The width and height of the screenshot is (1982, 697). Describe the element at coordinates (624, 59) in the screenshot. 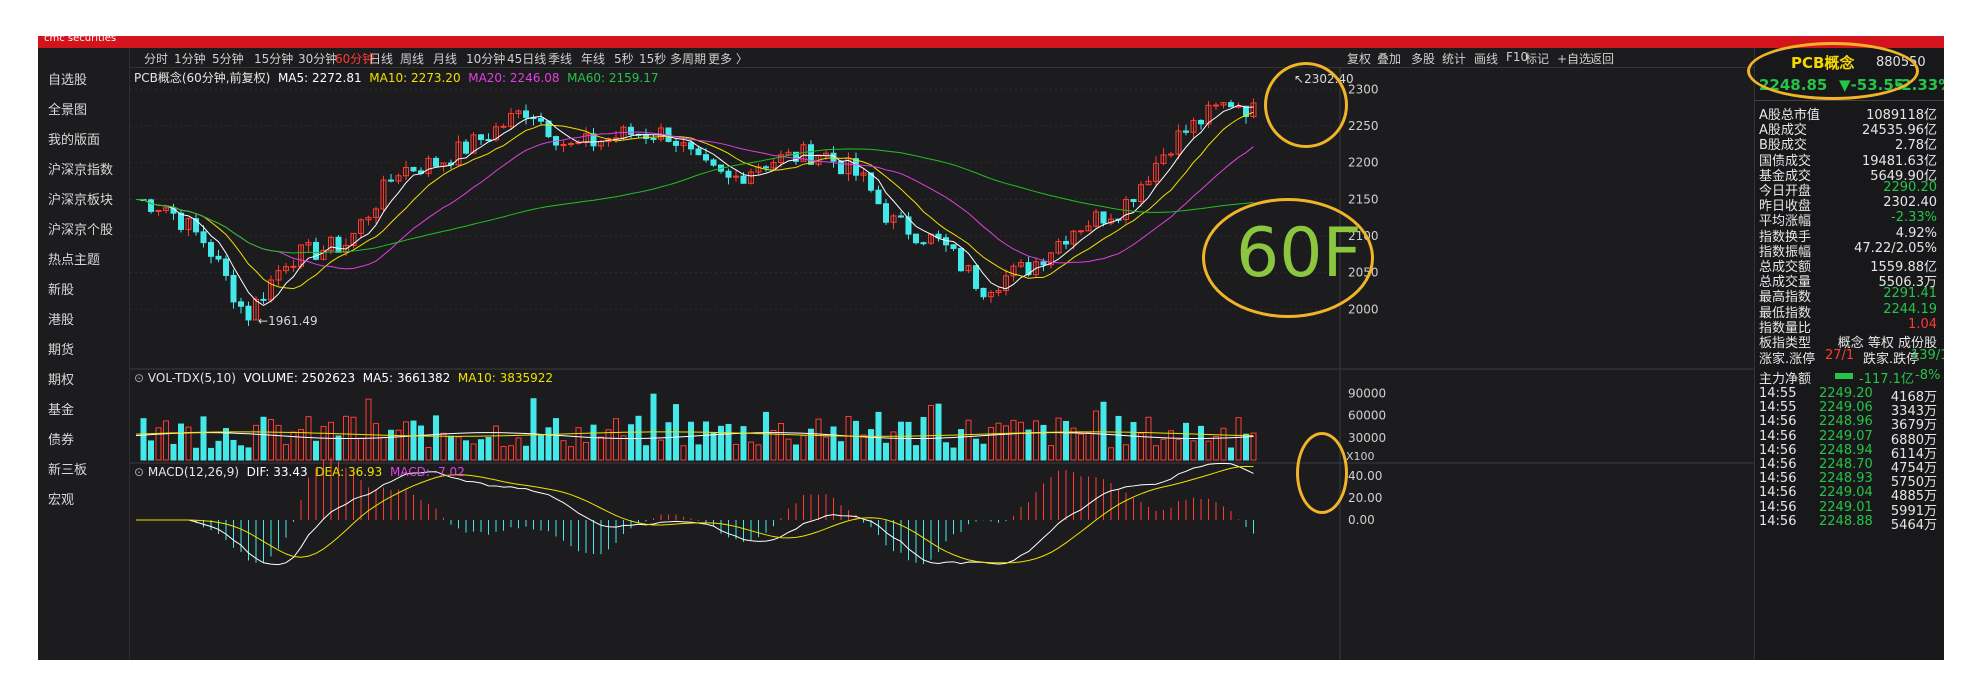

I see `period-tab-13: 5秒` at that location.